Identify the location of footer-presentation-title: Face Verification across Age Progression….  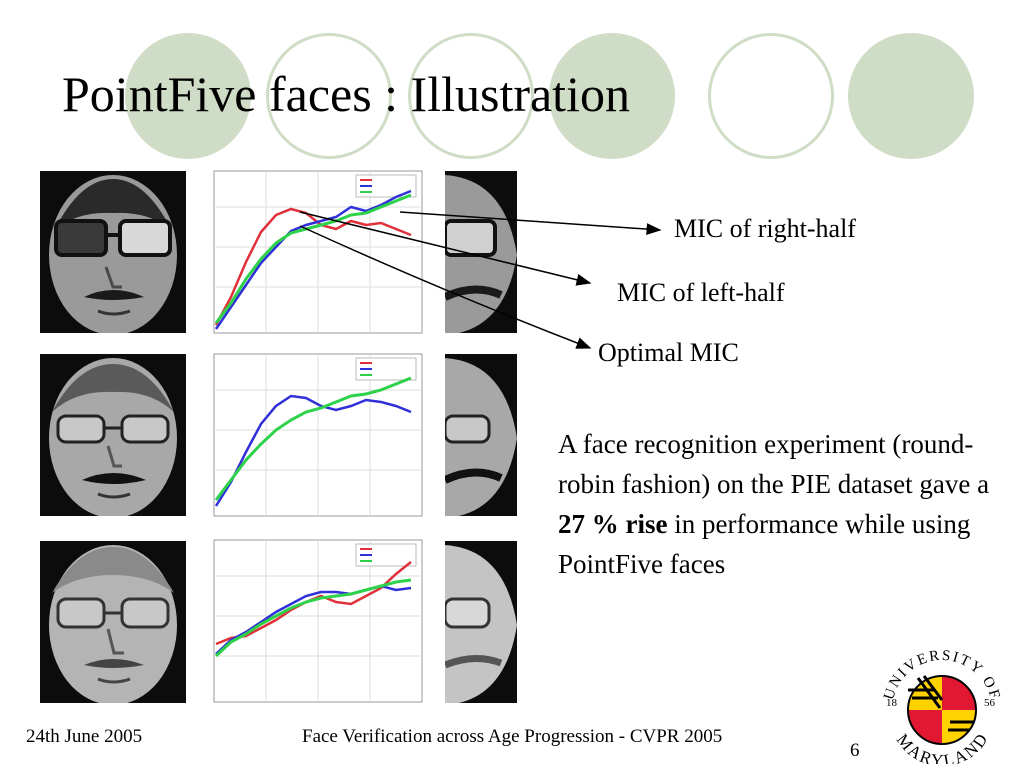
(512, 736).